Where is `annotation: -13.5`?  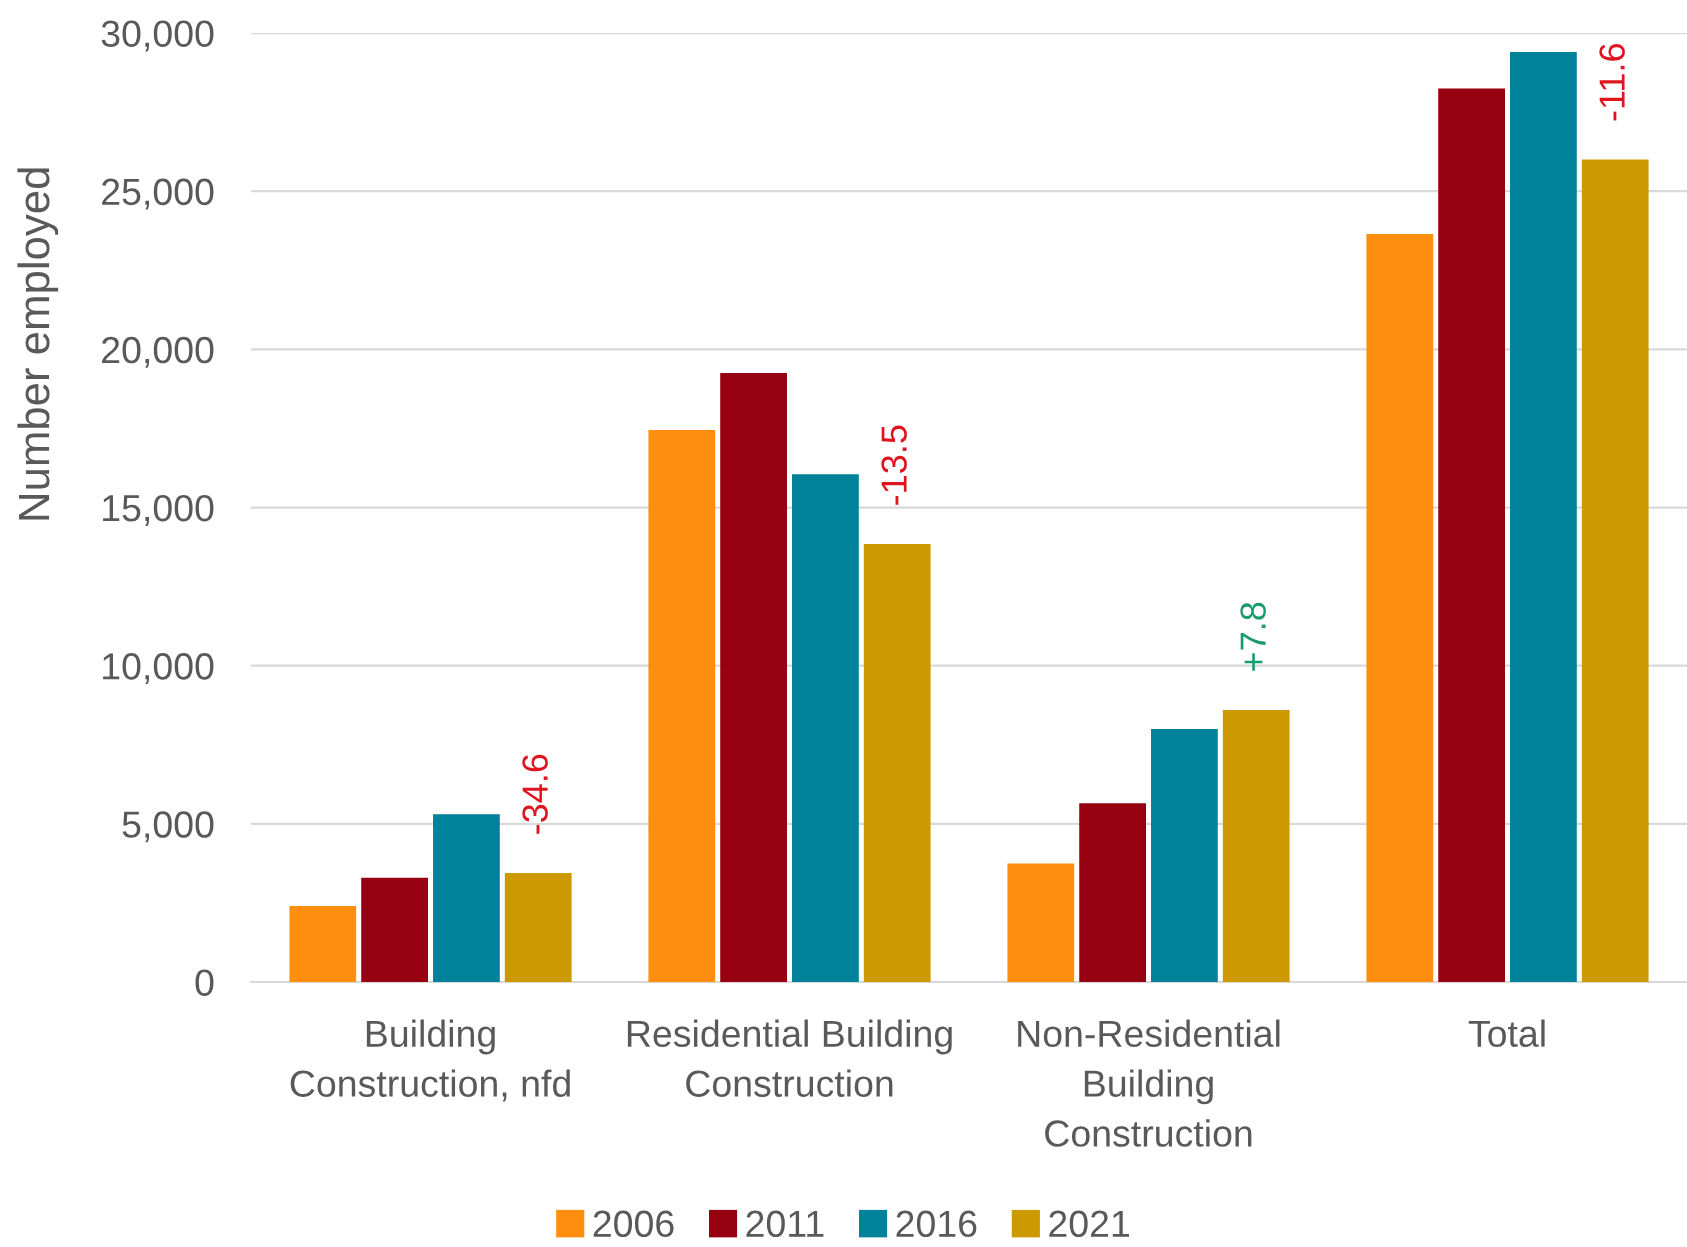 annotation: -13.5 is located at coordinates (894, 465).